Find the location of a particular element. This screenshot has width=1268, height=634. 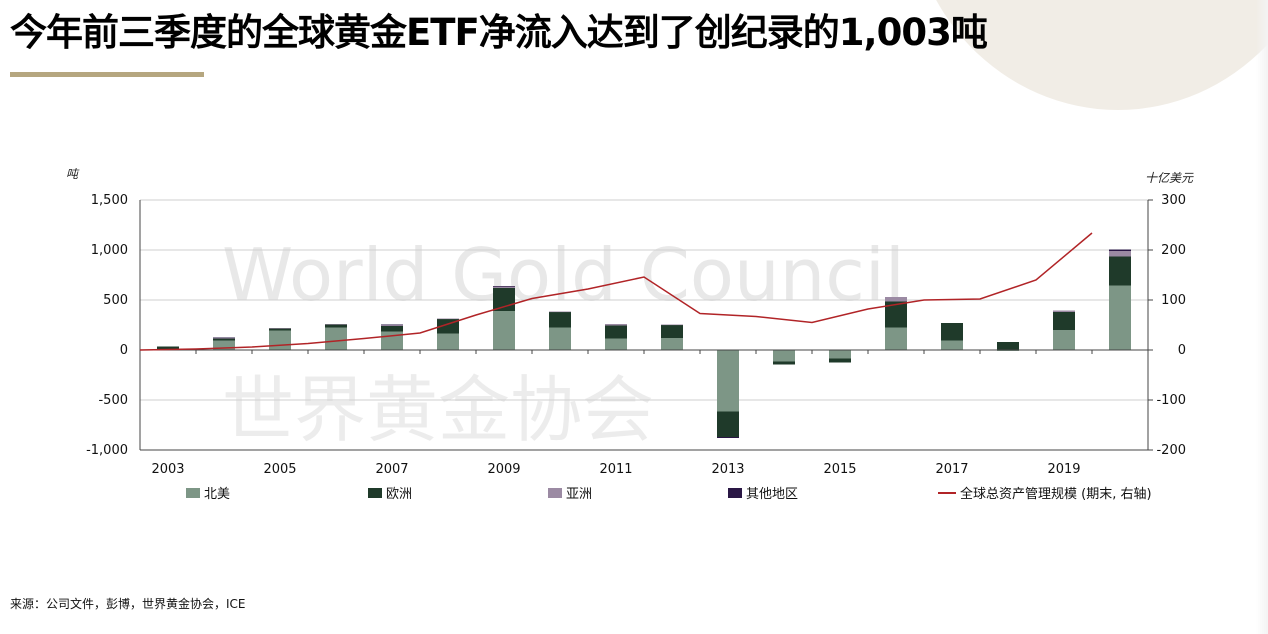

x-tick-label: 2003 is located at coordinates (167, 469).